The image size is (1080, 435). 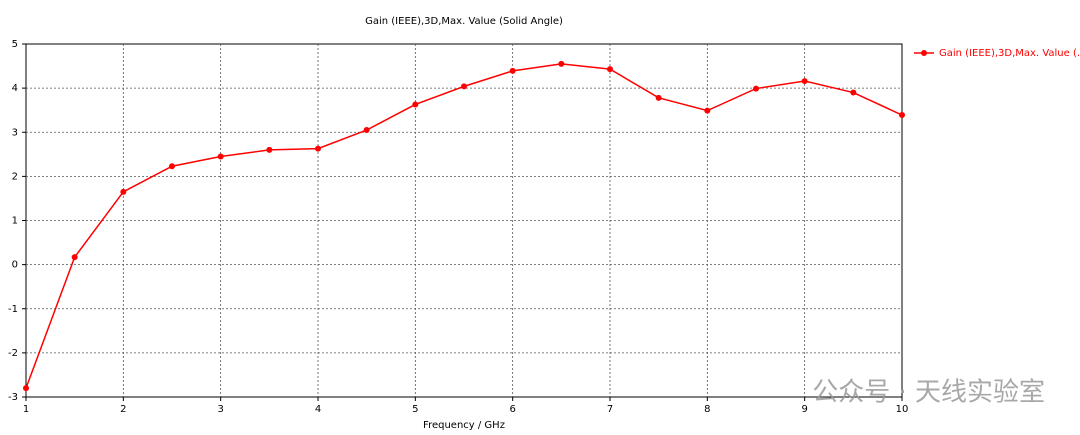 What do you see at coordinates (15, 88) in the screenshot?
I see `y-tick-label: 4` at bounding box center [15, 88].